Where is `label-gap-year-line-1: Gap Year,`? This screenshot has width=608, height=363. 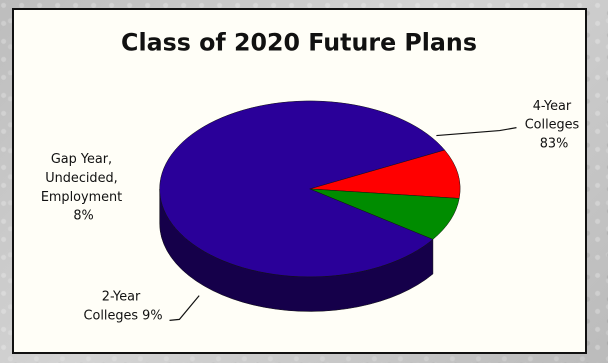 label-gap-year-line-1: Gap Year, is located at coordinates (81, 159).